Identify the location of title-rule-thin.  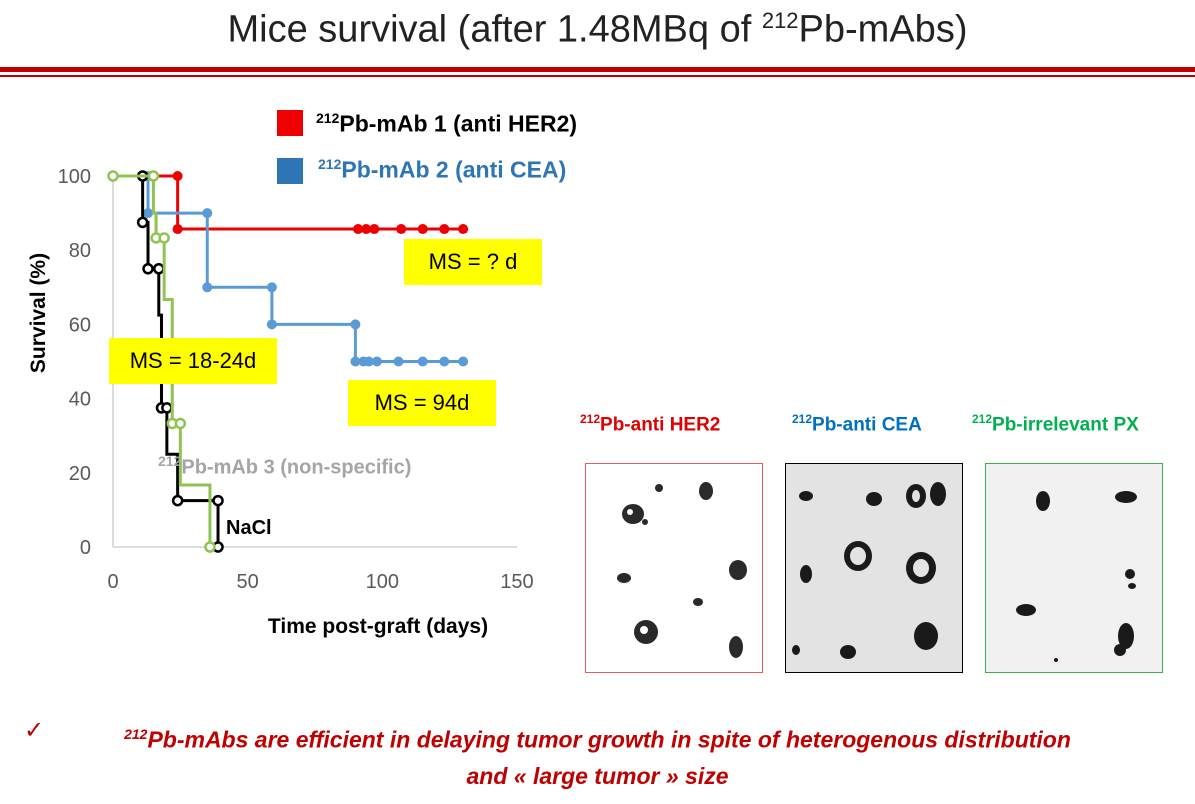
(597, 76).